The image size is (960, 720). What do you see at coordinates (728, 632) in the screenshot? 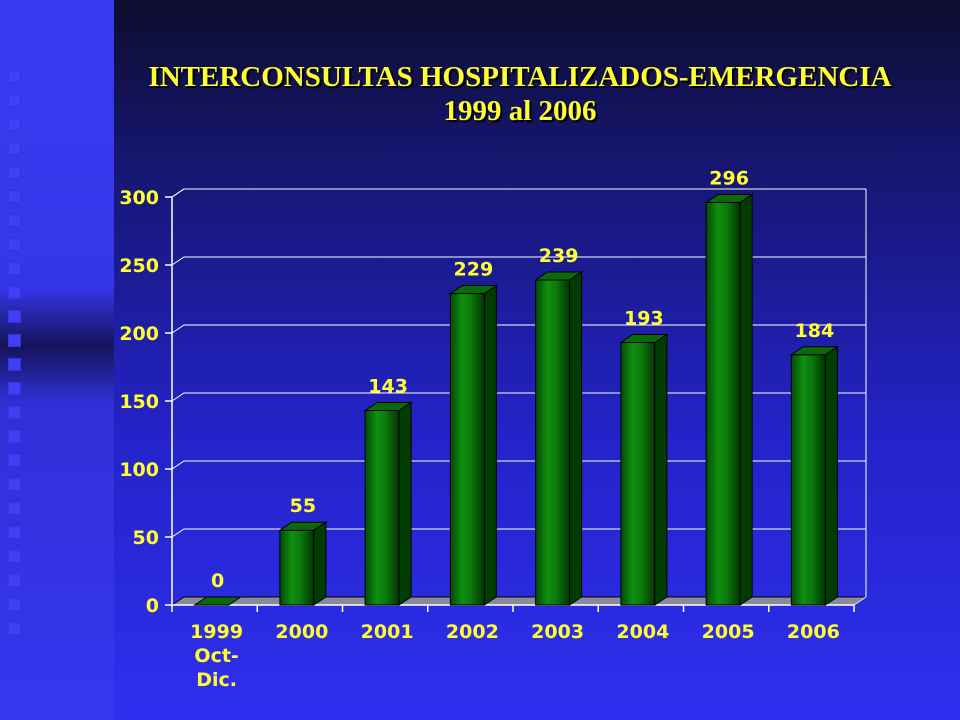
I see `category-label: 2005` at bounding box center [728, 632].